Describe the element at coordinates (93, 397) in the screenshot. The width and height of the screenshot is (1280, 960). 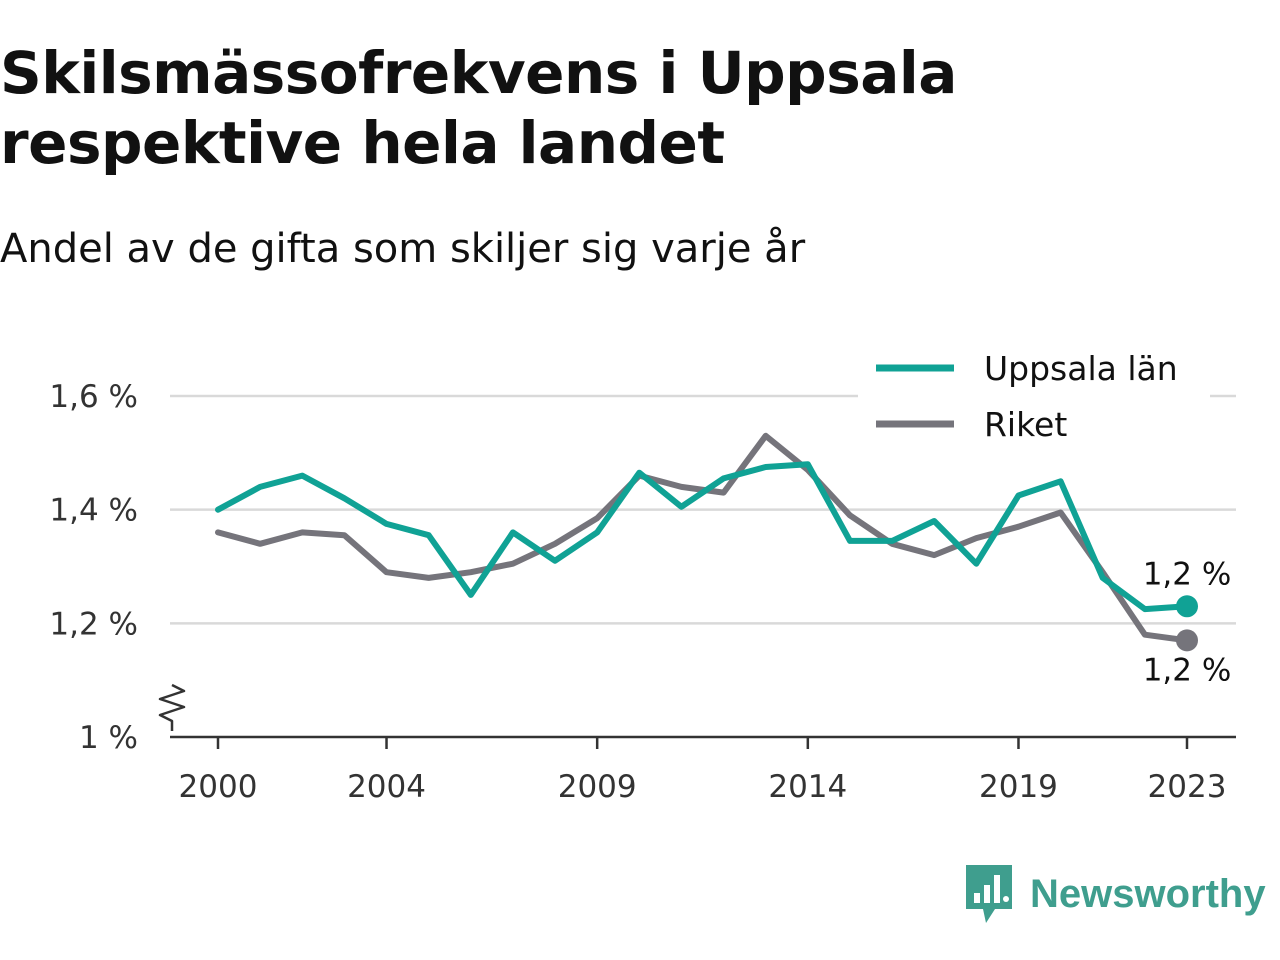
I see `y-tick-label: 1,6 %` at that location.